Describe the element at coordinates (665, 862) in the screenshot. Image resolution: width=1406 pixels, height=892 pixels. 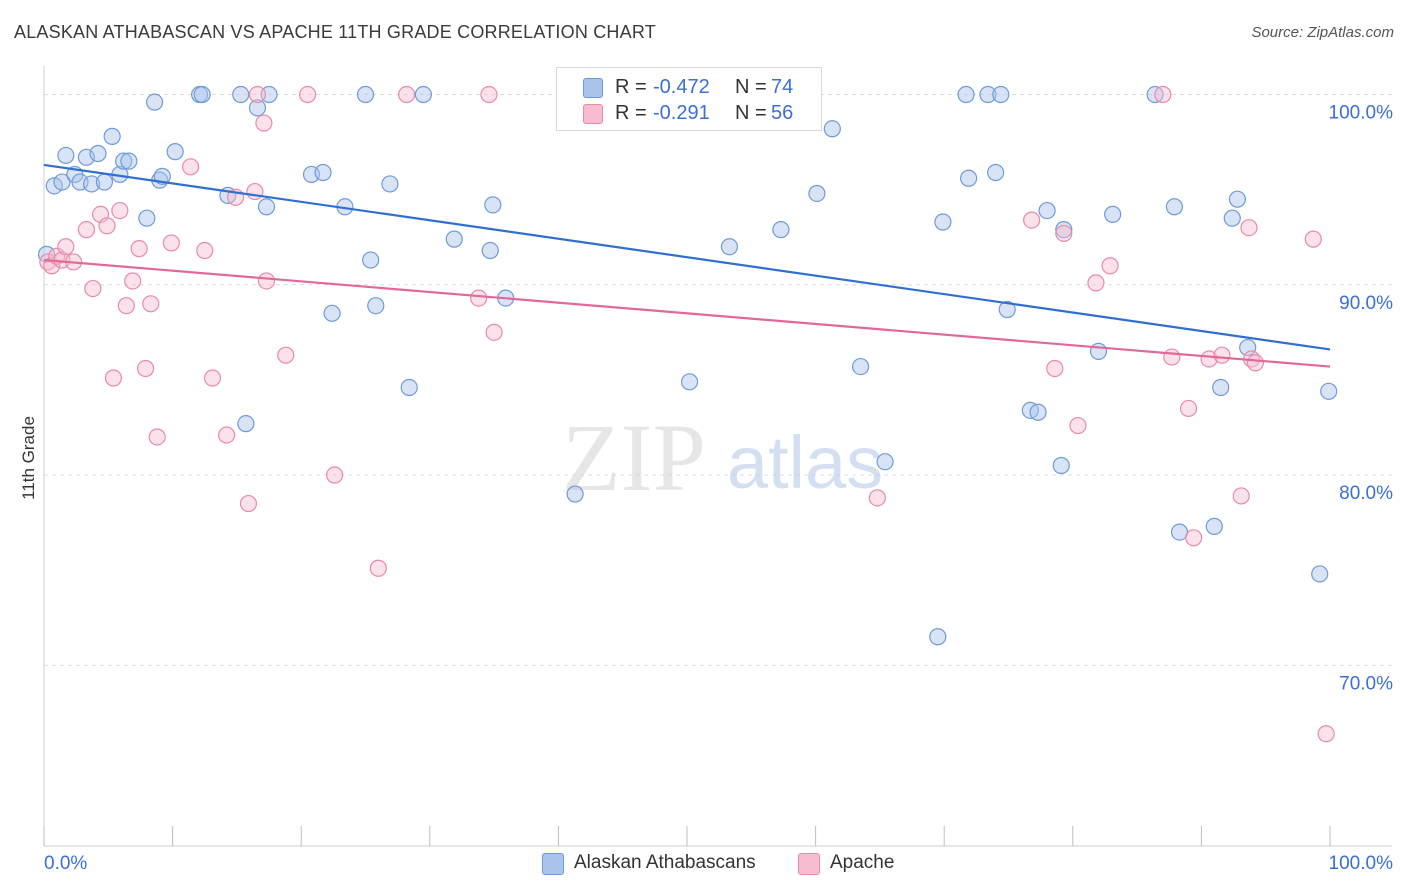
I see `bottom-legend-label: Alaskan Athabascans` at that location.